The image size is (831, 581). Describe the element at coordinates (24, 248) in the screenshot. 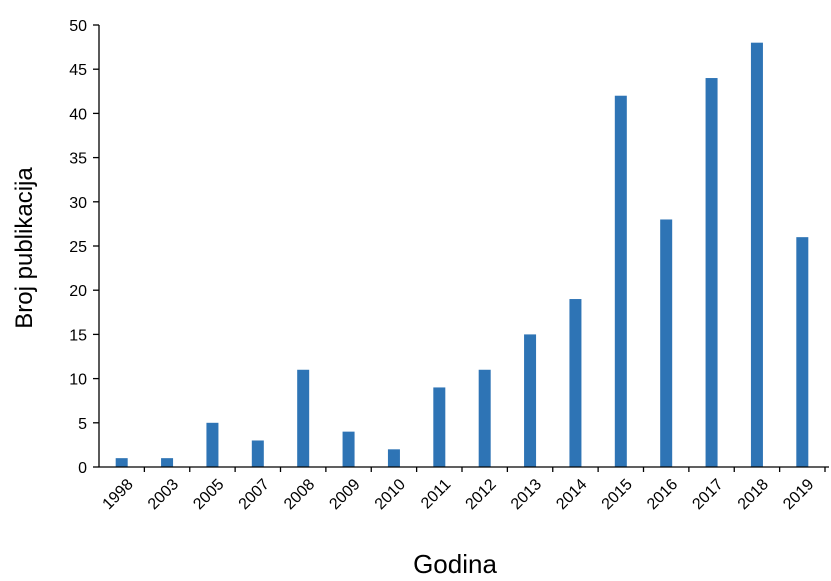

I see `y-axis-title: Broj publikacija` at that location.